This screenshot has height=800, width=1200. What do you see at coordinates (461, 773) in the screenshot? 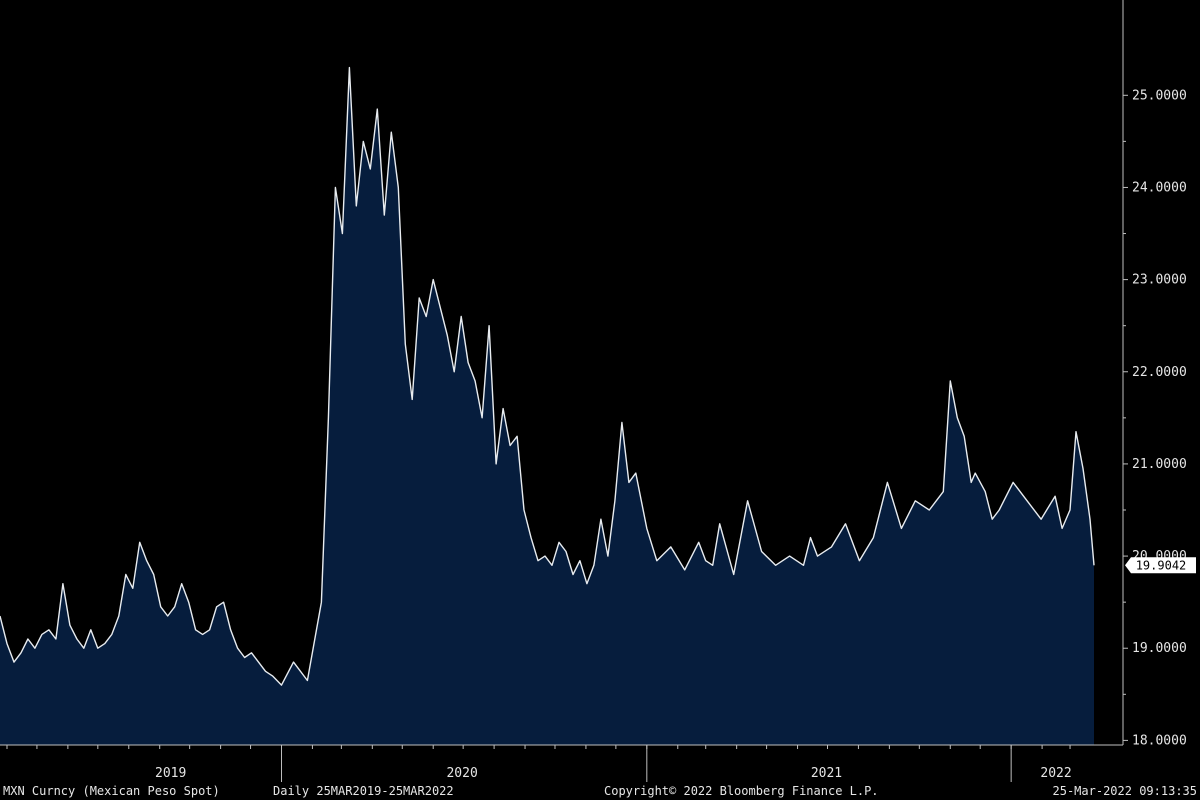
I see `x-year-label: 2020` at bounding box center [461, 773].